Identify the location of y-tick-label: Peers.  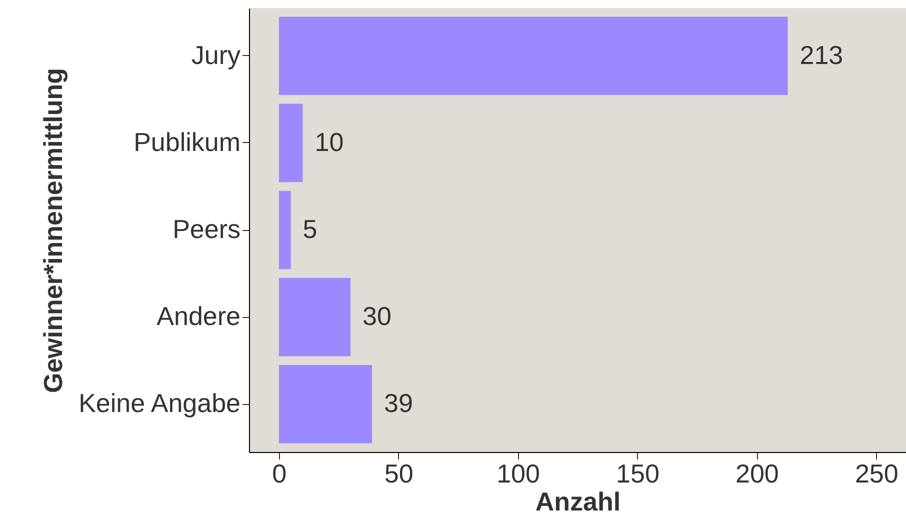
(206, 229).